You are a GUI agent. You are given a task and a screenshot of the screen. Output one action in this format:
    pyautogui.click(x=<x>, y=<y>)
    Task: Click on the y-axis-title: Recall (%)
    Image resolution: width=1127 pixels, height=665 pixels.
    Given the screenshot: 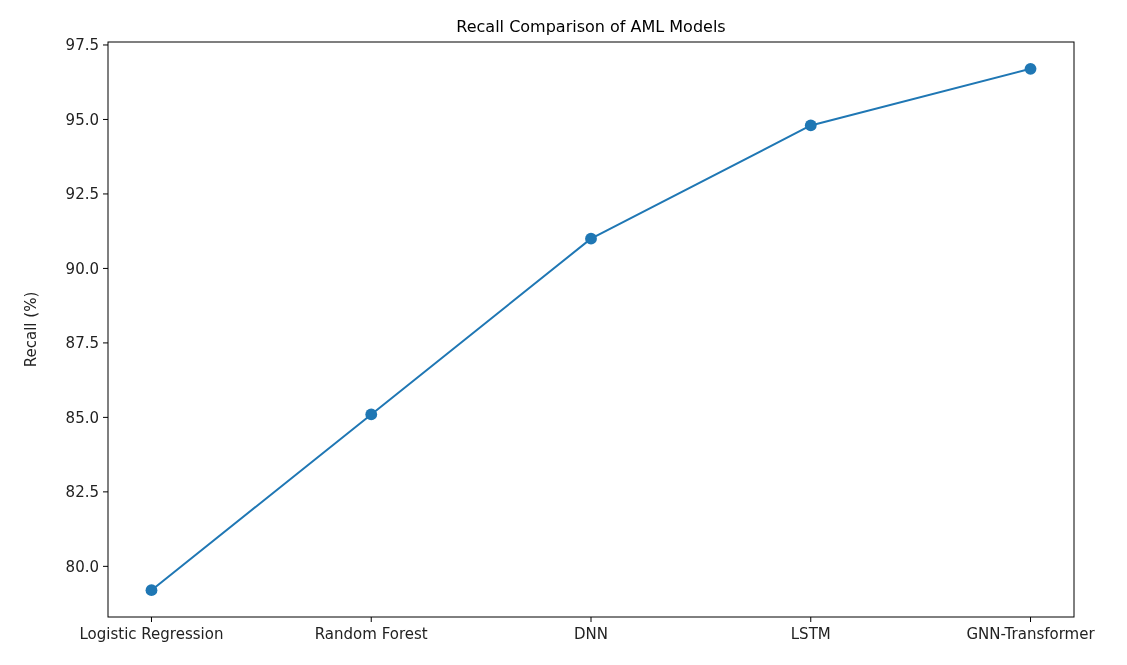 What is the action you would take?
    pyautogui.click(x=31, y=329)
    